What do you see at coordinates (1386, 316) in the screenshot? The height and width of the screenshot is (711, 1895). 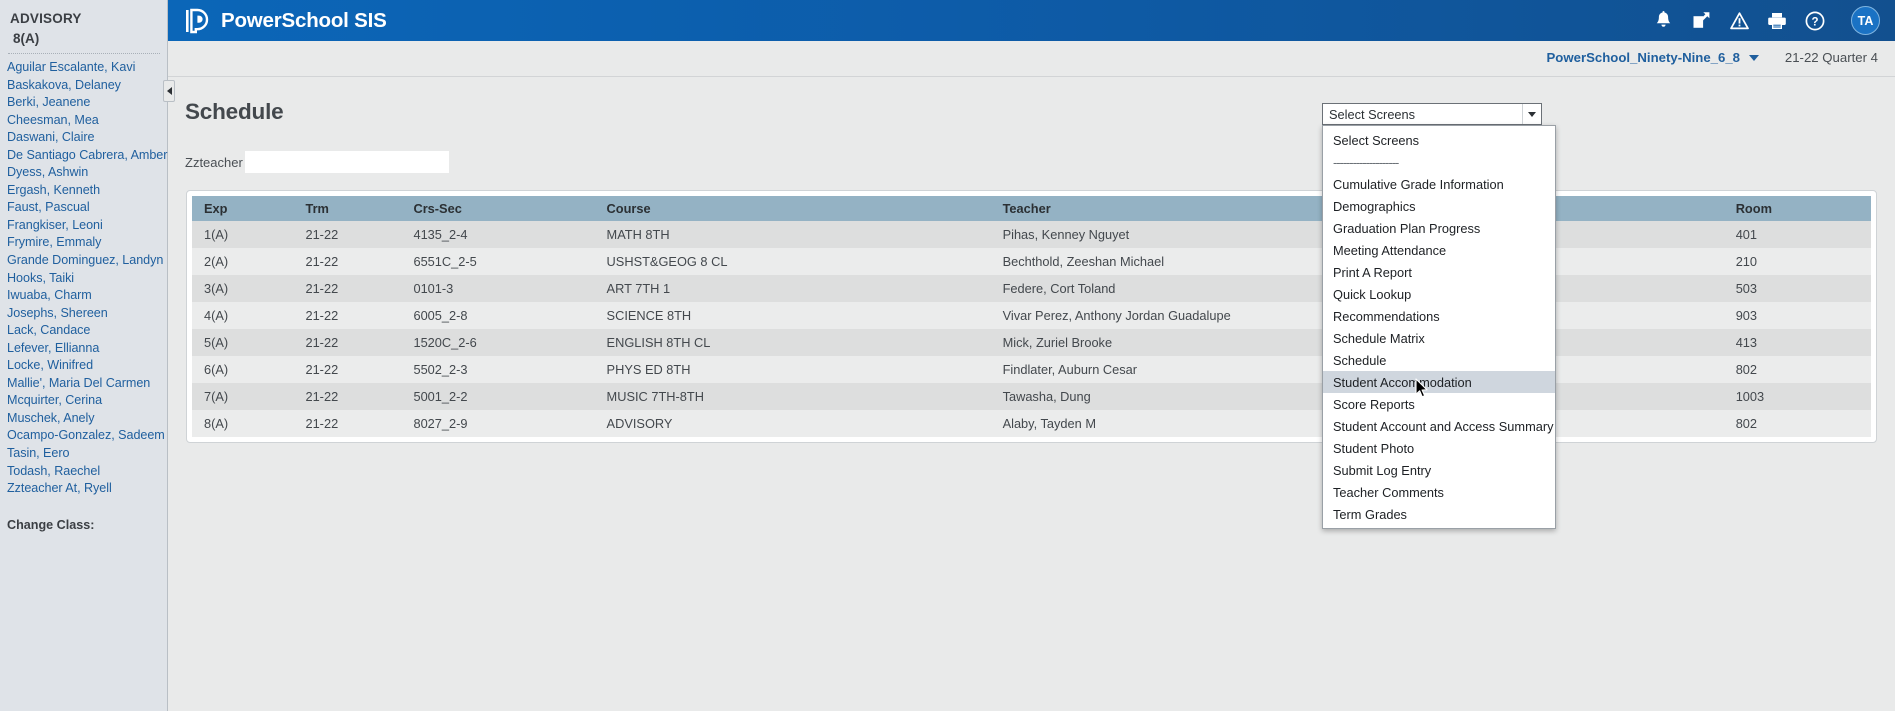 I see `menu-option: Recommendations` at bounding box center [1386, 316].